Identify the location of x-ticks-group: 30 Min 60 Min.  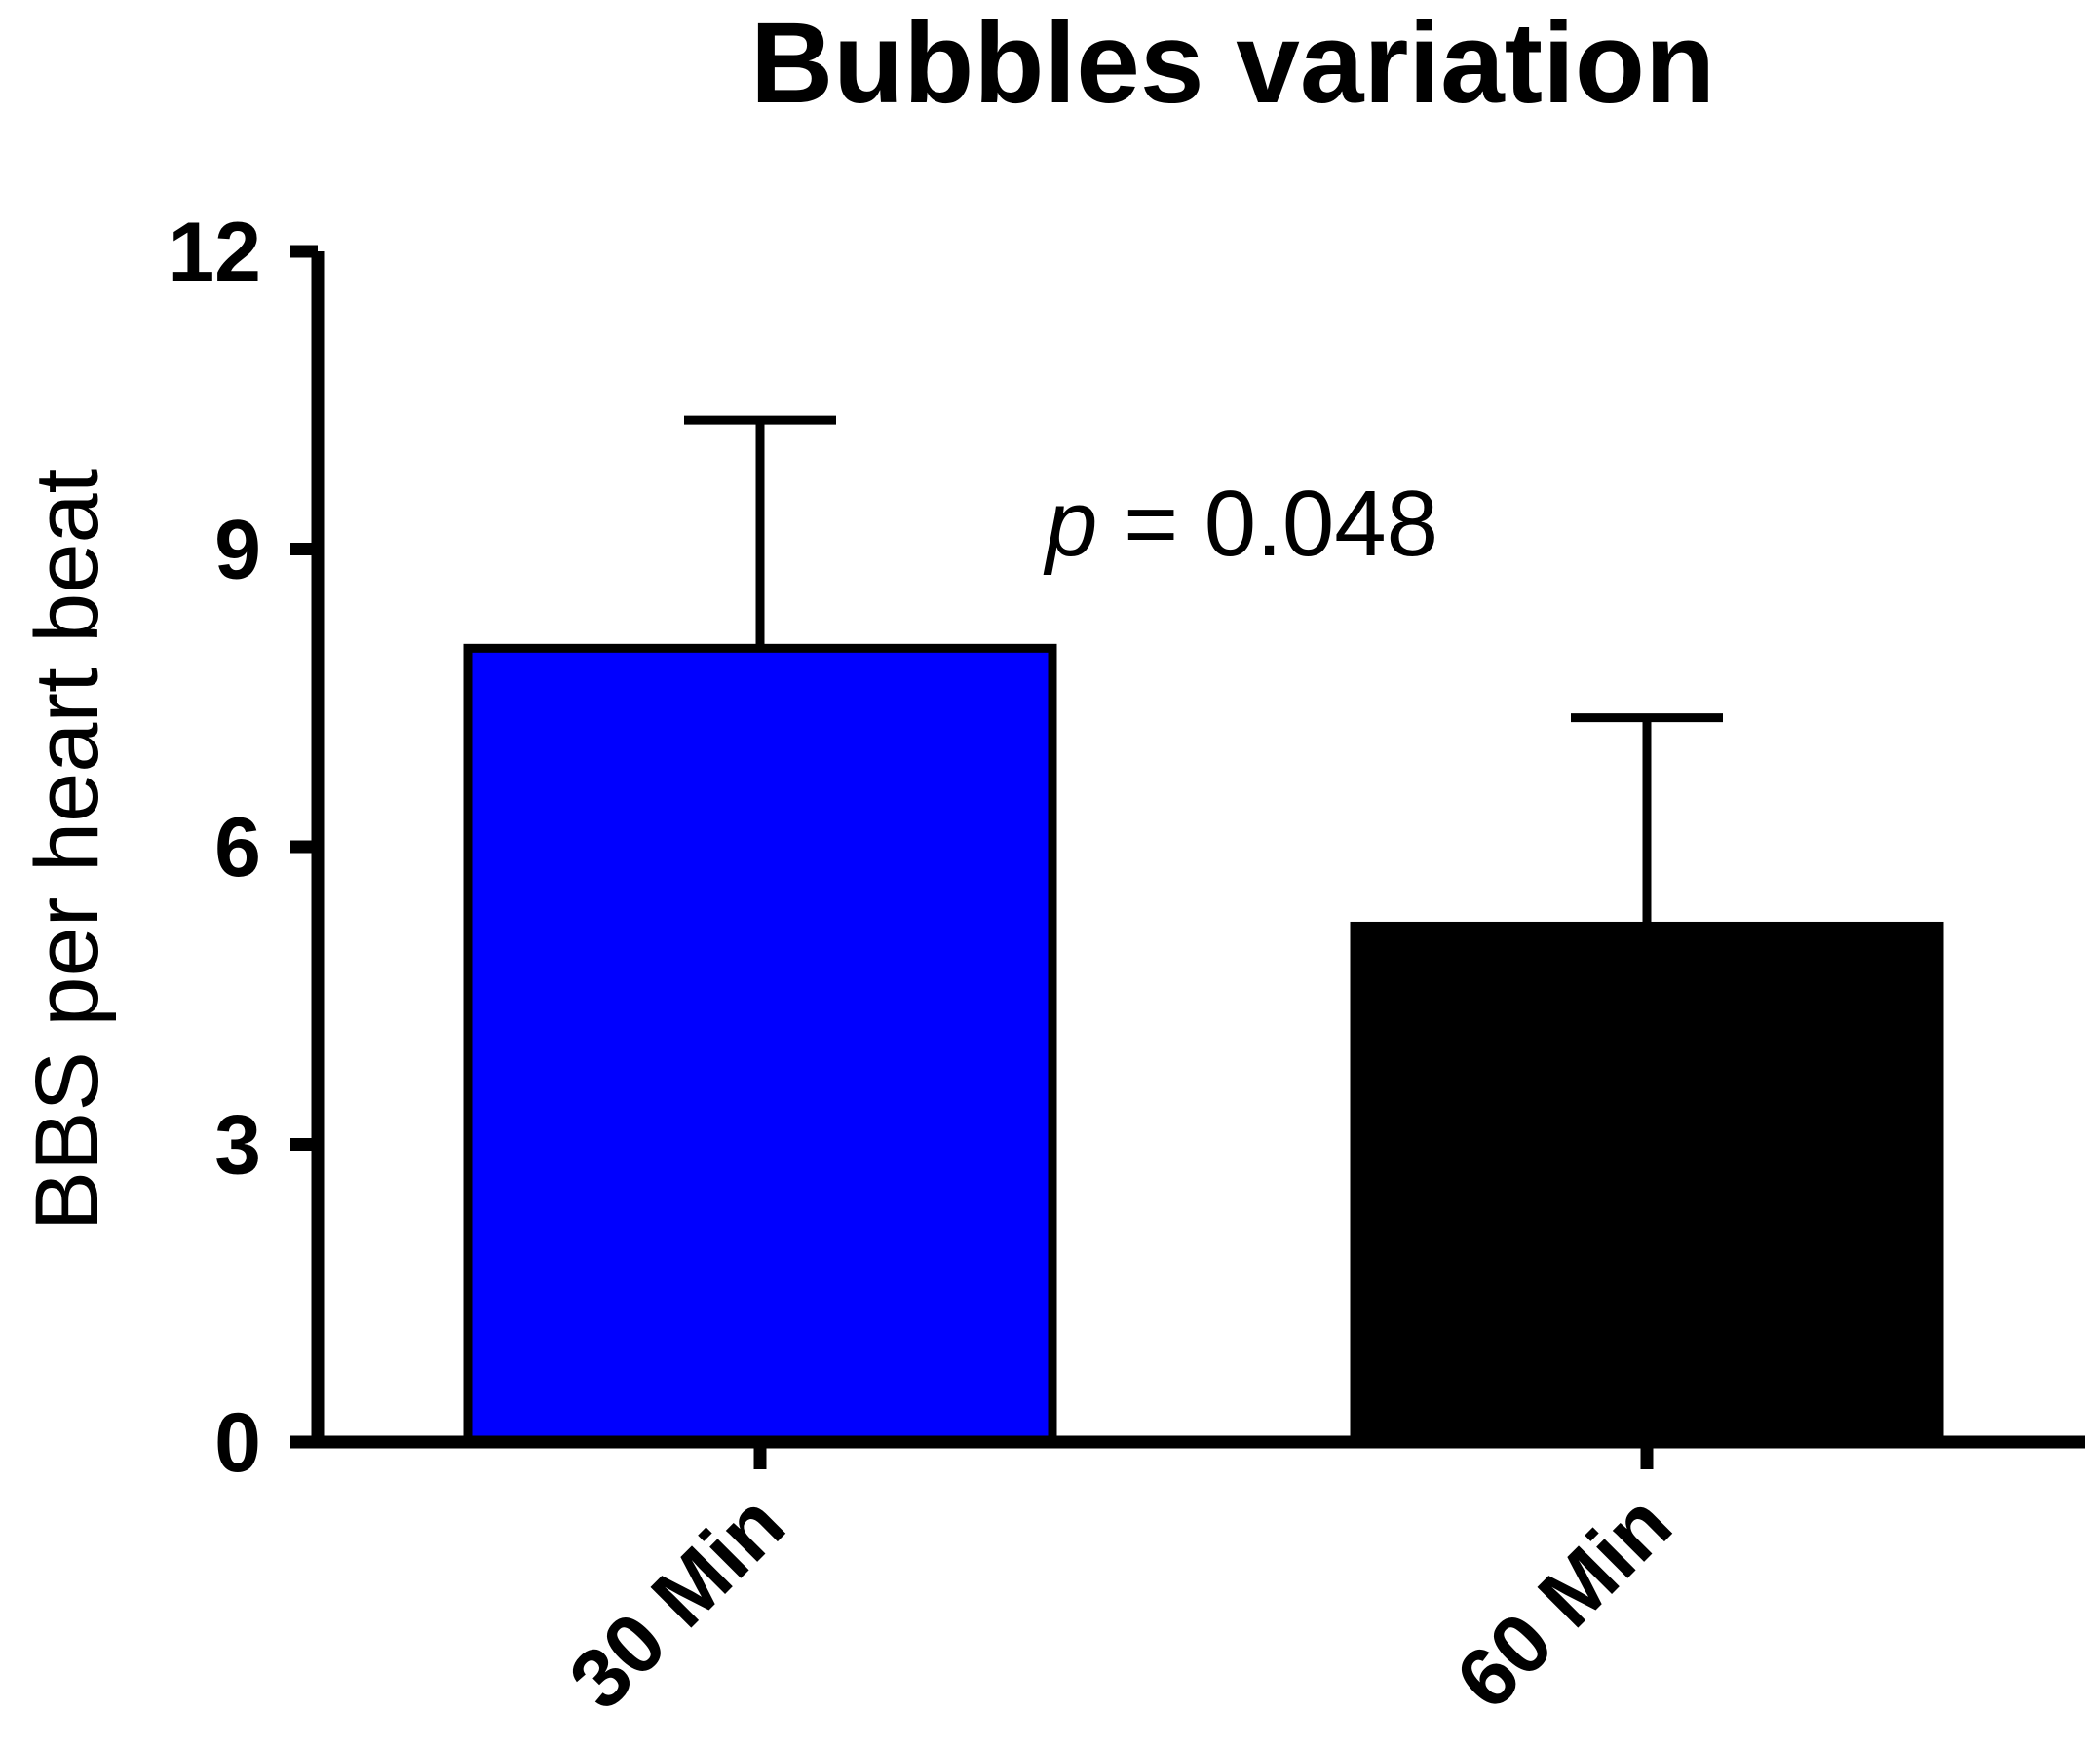
(1120, 1585).